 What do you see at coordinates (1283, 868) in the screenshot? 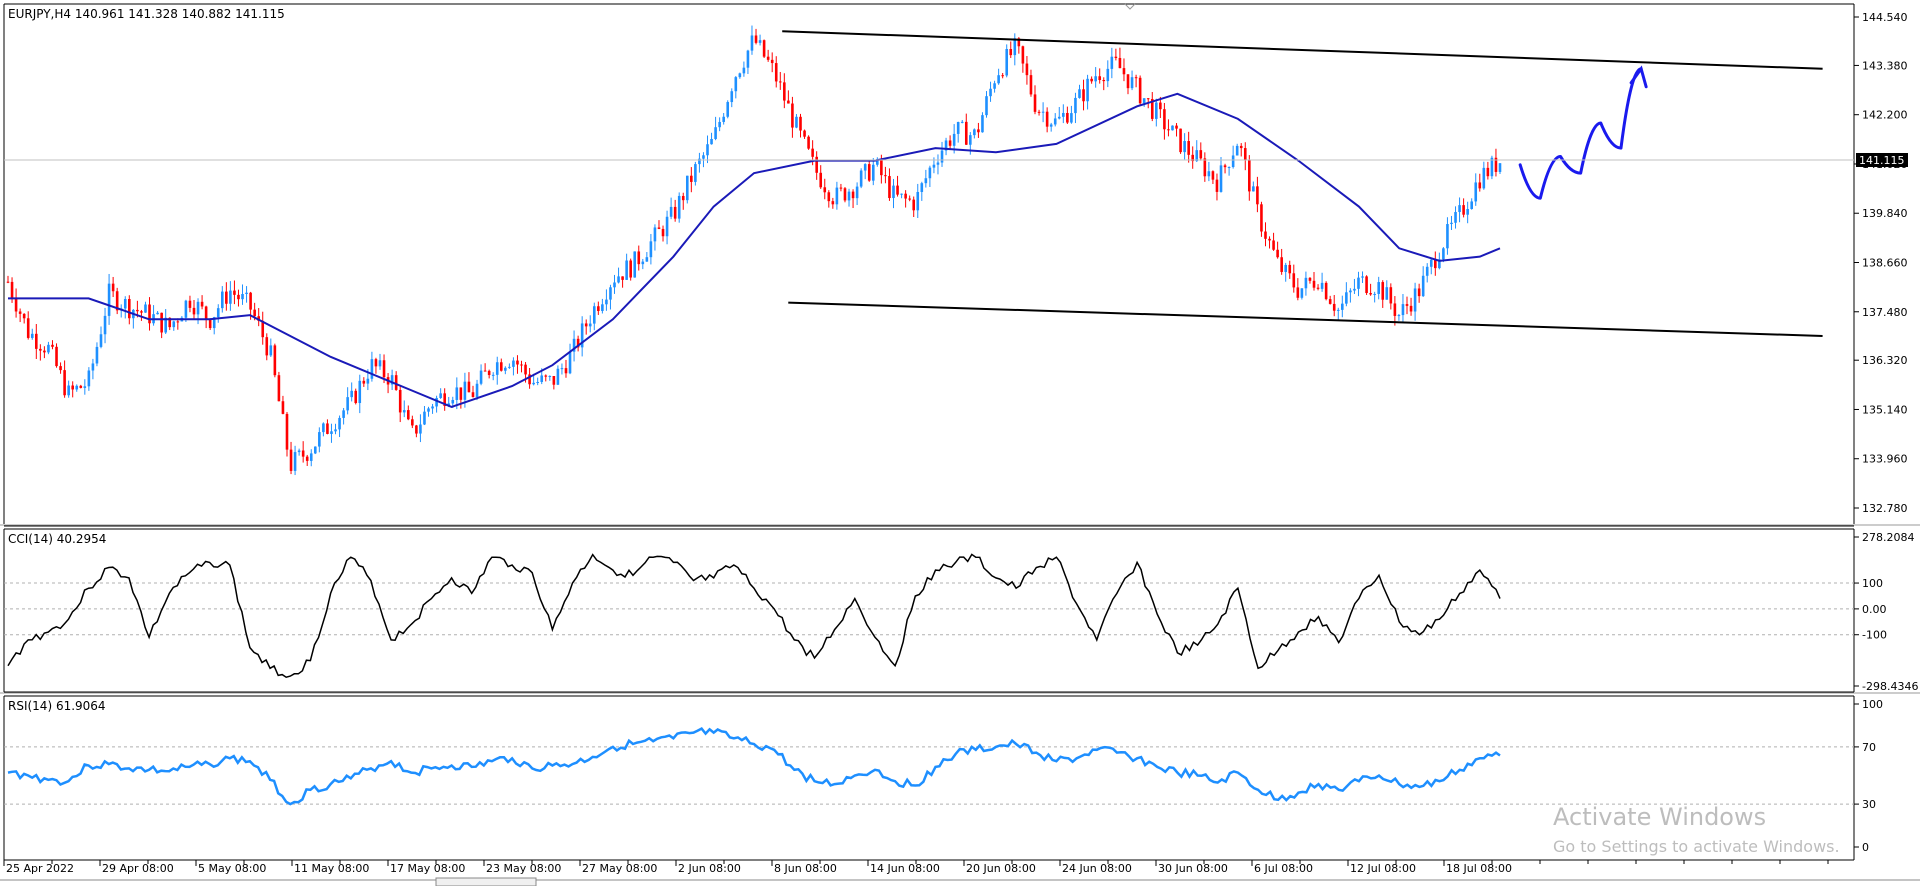
I see `time-tick-label: 6 Jul 08:00` at bounding box center [1283, 868].